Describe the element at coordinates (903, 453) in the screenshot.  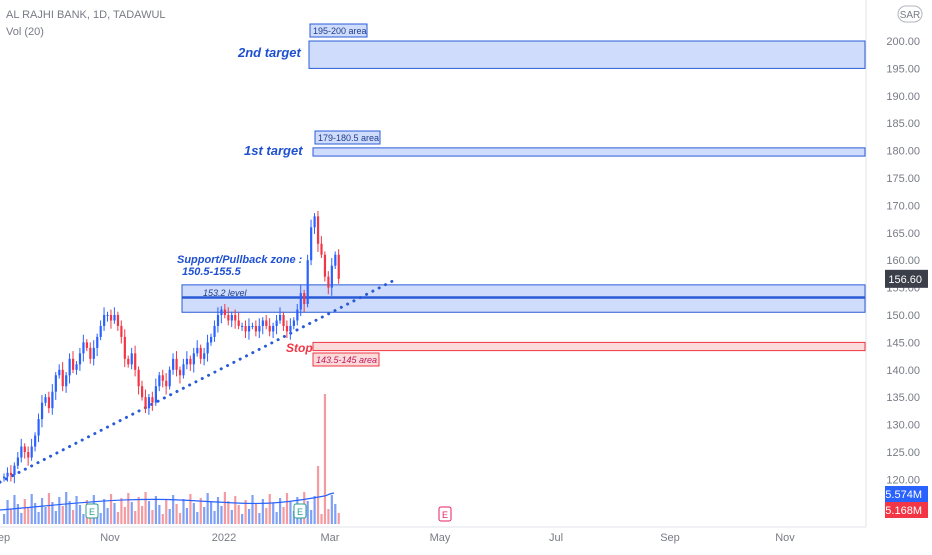
I see `price-tick-label: 125.00` at that location.